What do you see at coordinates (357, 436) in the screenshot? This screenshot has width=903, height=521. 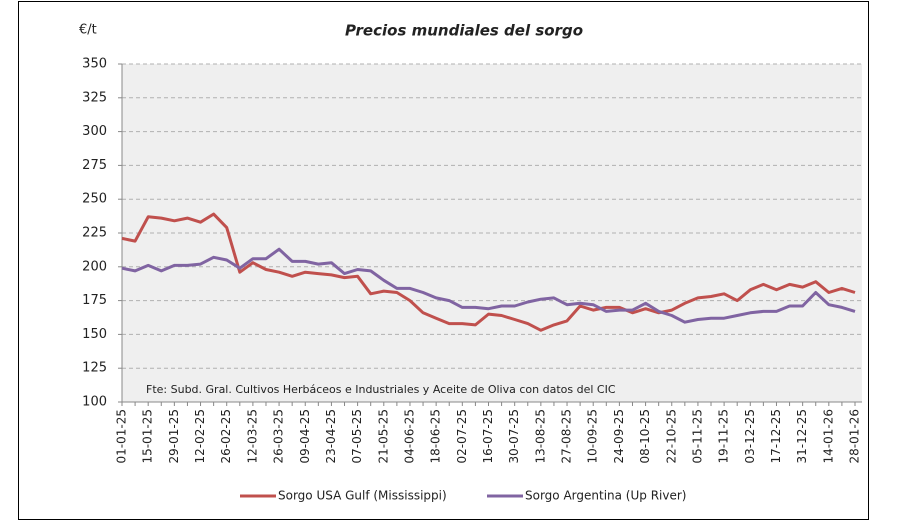 I see `x-tick-label: 07-05-25` at bounding box center [357, 436].